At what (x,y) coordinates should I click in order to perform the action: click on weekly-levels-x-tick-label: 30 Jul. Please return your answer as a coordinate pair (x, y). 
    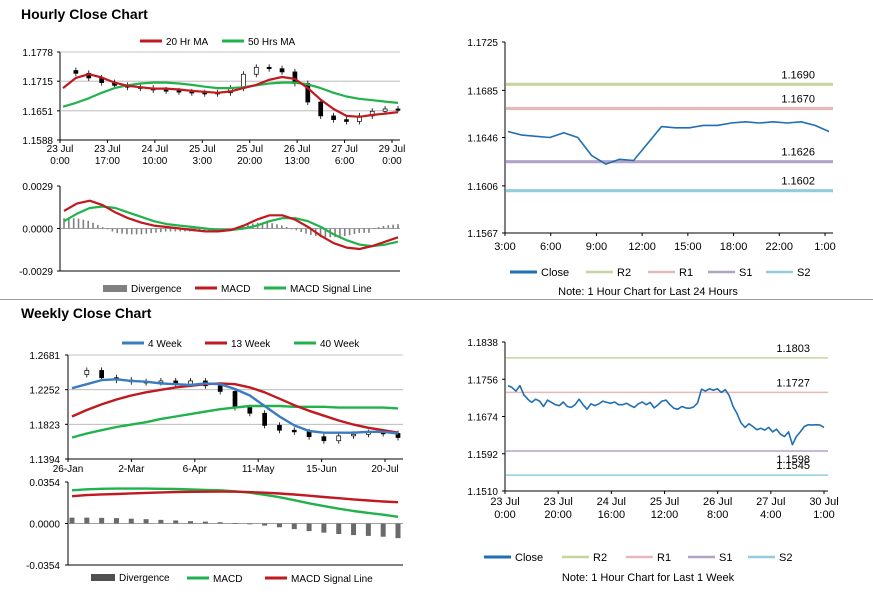
    Looking at the image, I should click on (823, 502).